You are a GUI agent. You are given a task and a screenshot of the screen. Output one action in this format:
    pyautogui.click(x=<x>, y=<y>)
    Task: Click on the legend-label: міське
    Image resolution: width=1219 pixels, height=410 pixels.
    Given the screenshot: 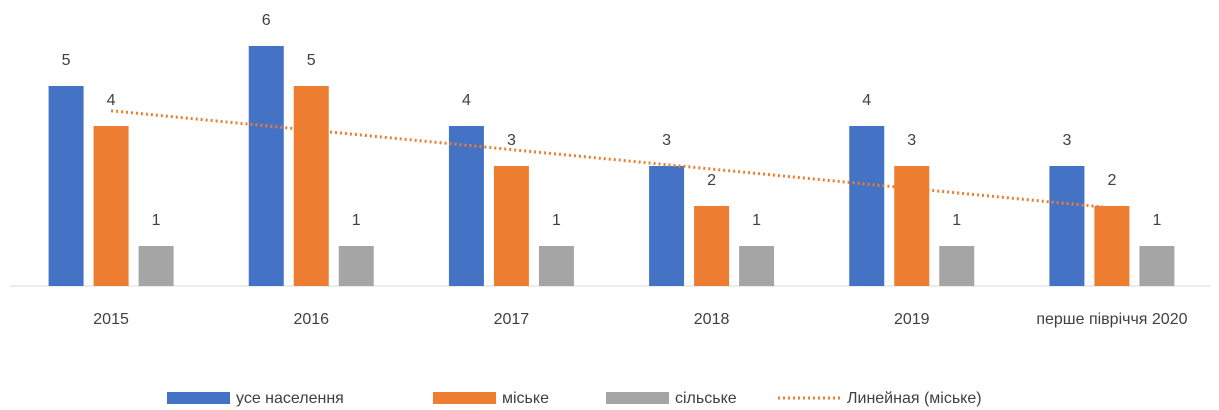 What is the action you would take?
    pyautogui.click(x=525, y=398)
    